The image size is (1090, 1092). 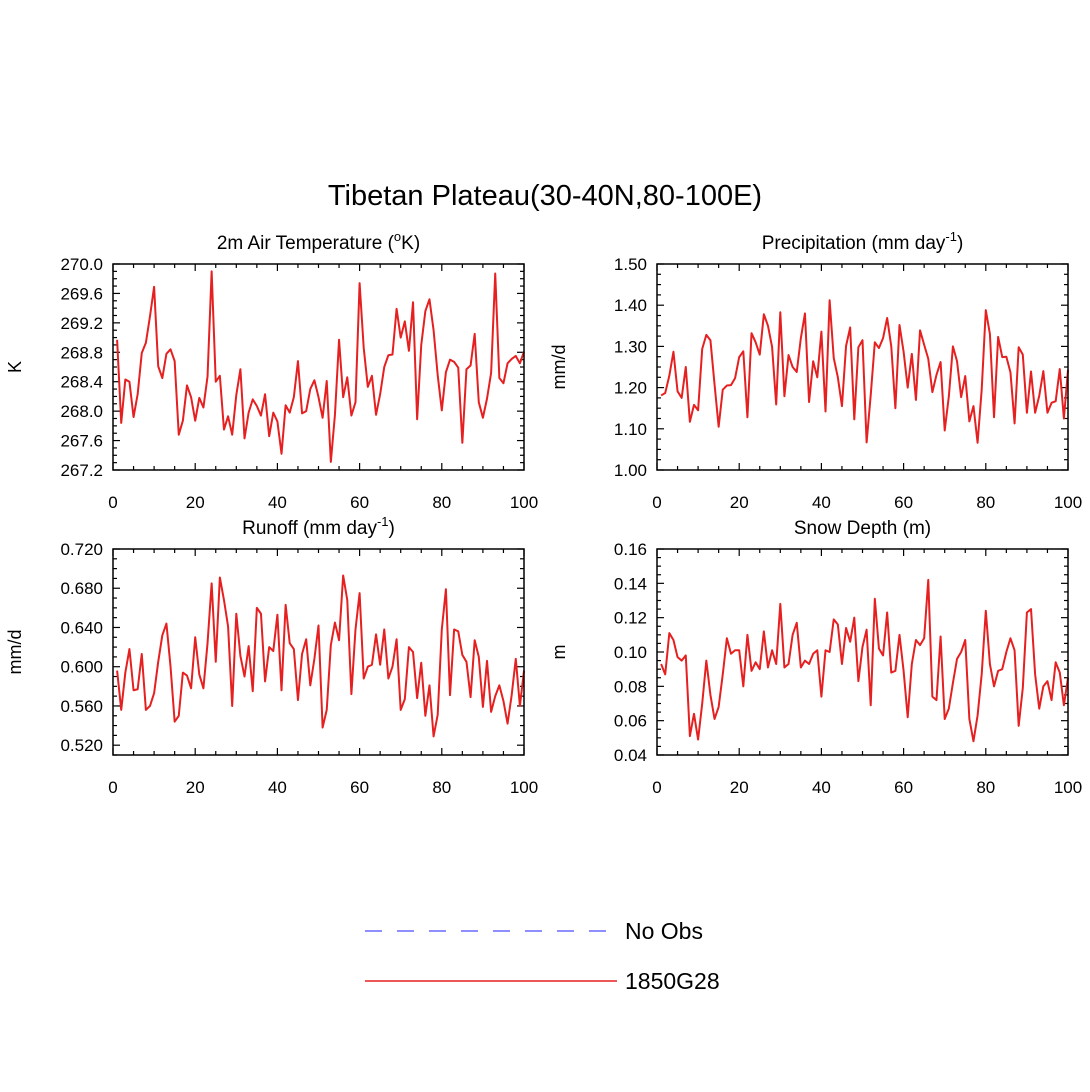 I want to click on panel-2-xtick-label: 0, so click(x=656, y=502).